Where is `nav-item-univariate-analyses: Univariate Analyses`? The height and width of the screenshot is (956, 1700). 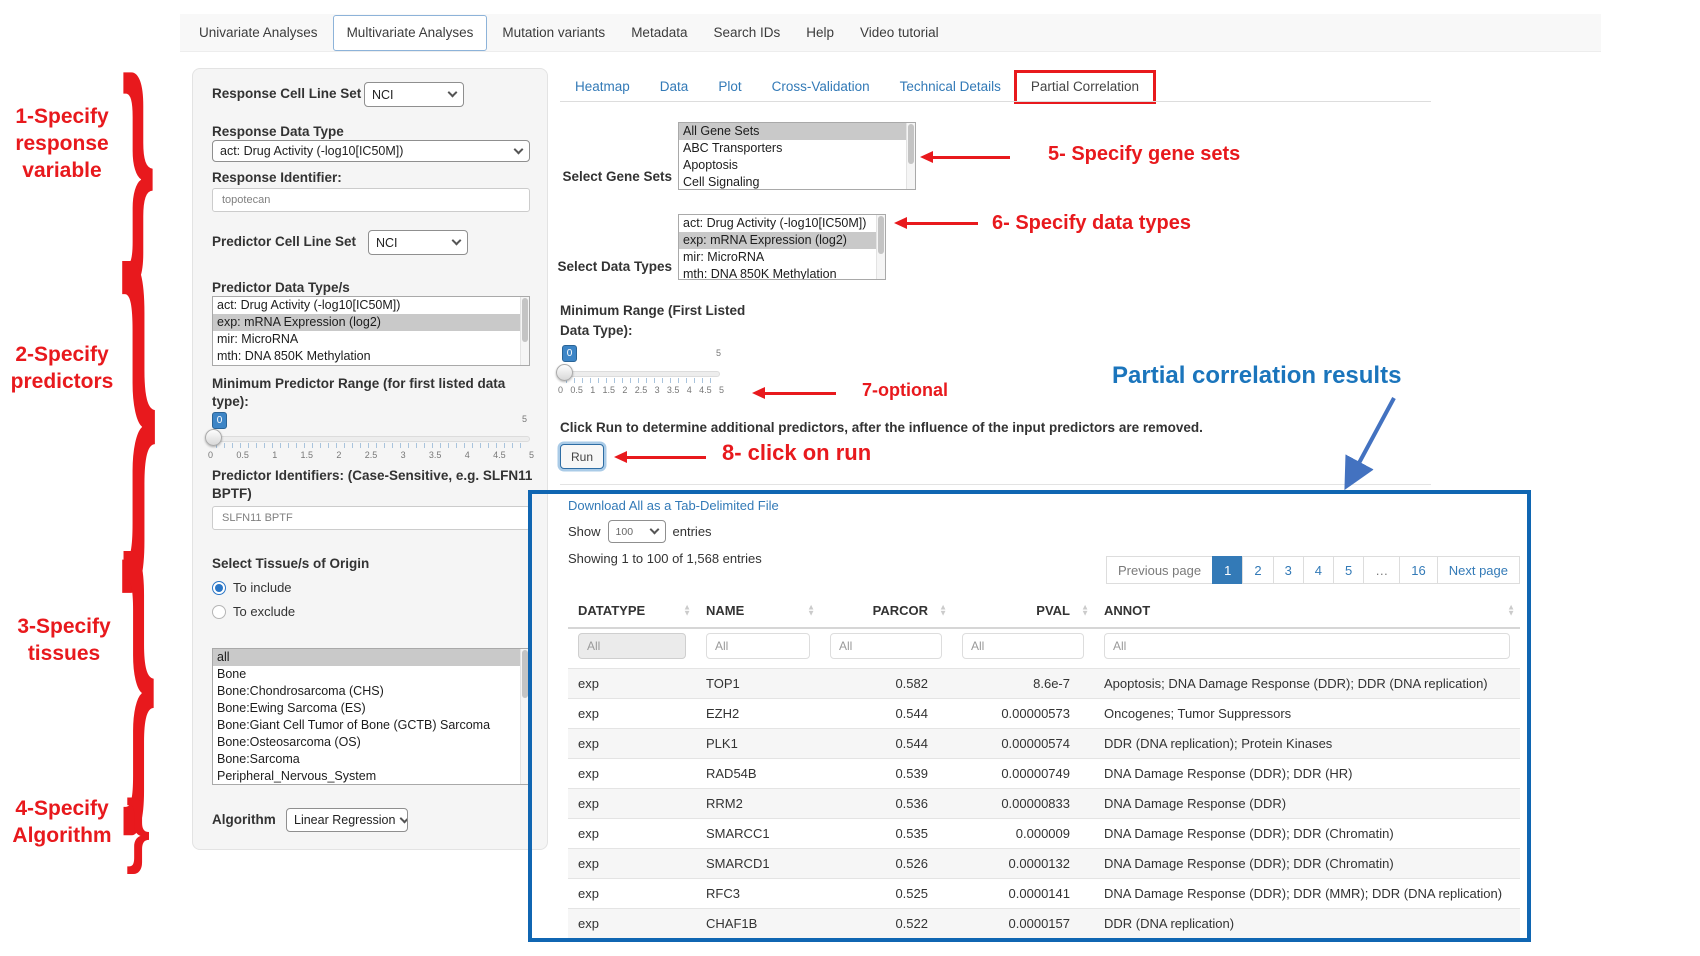
nav-item-univariate-analyses: Univariate Analyses is located at coordinates (258, 32).